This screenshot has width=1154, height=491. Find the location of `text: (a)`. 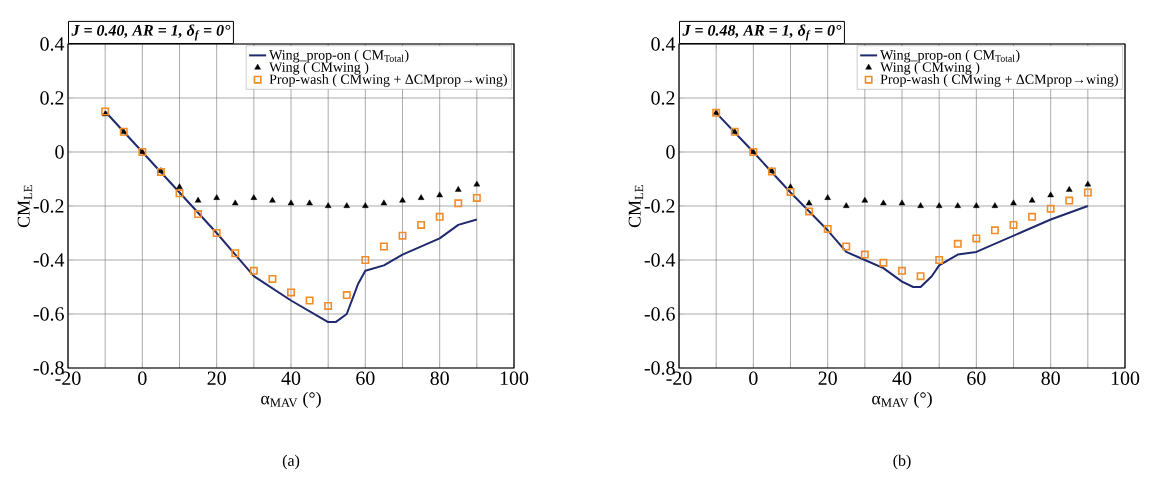

text: (a) is located at coordinates (291, 462).